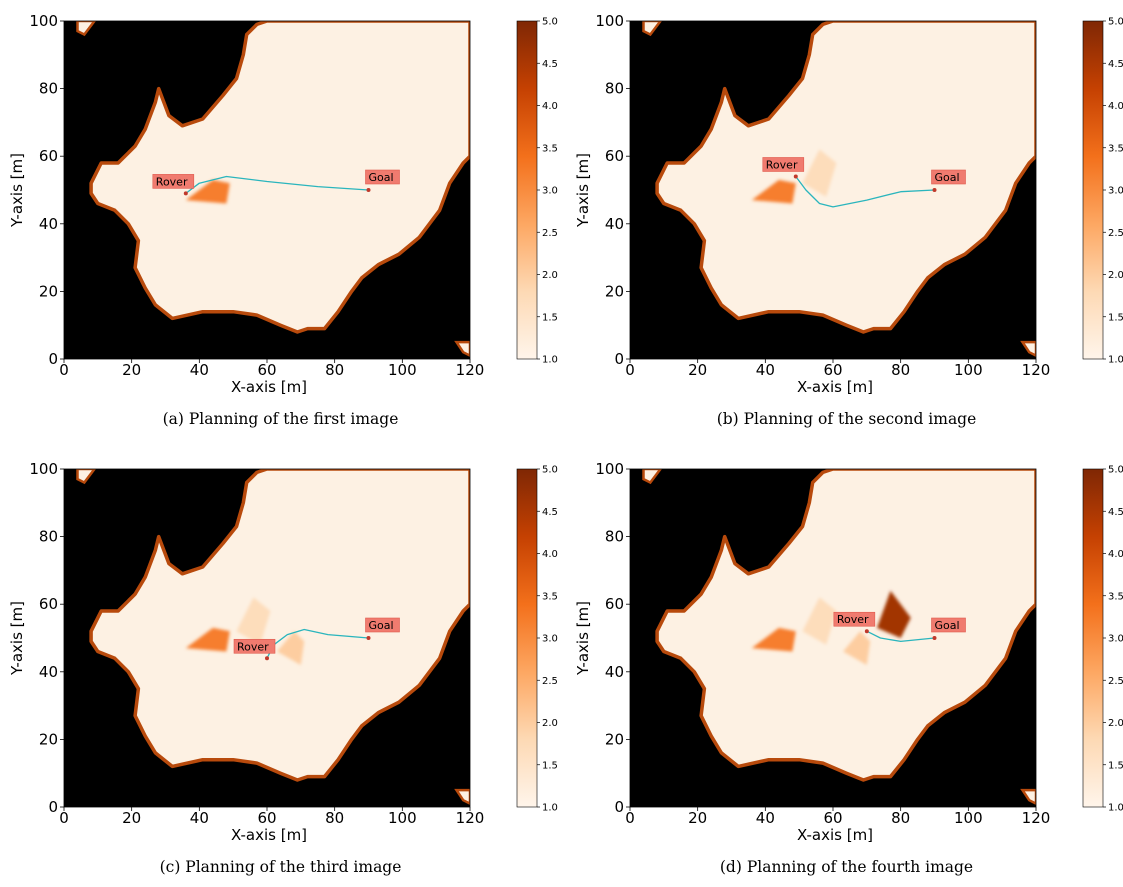  I want to click on rover-label-text: Rover, so click(253, 646).